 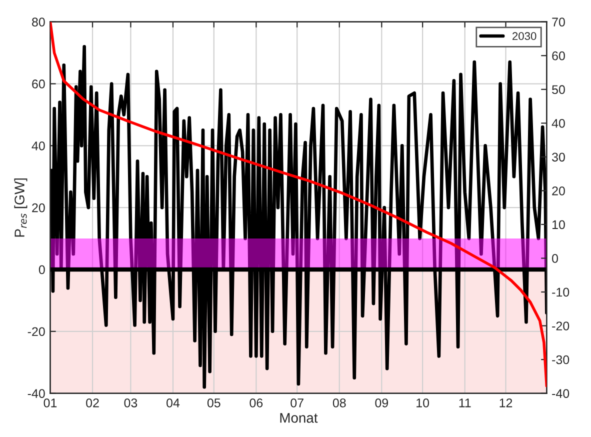 I want to click on x-axis-title: Monat, so click(x=299, y=418).